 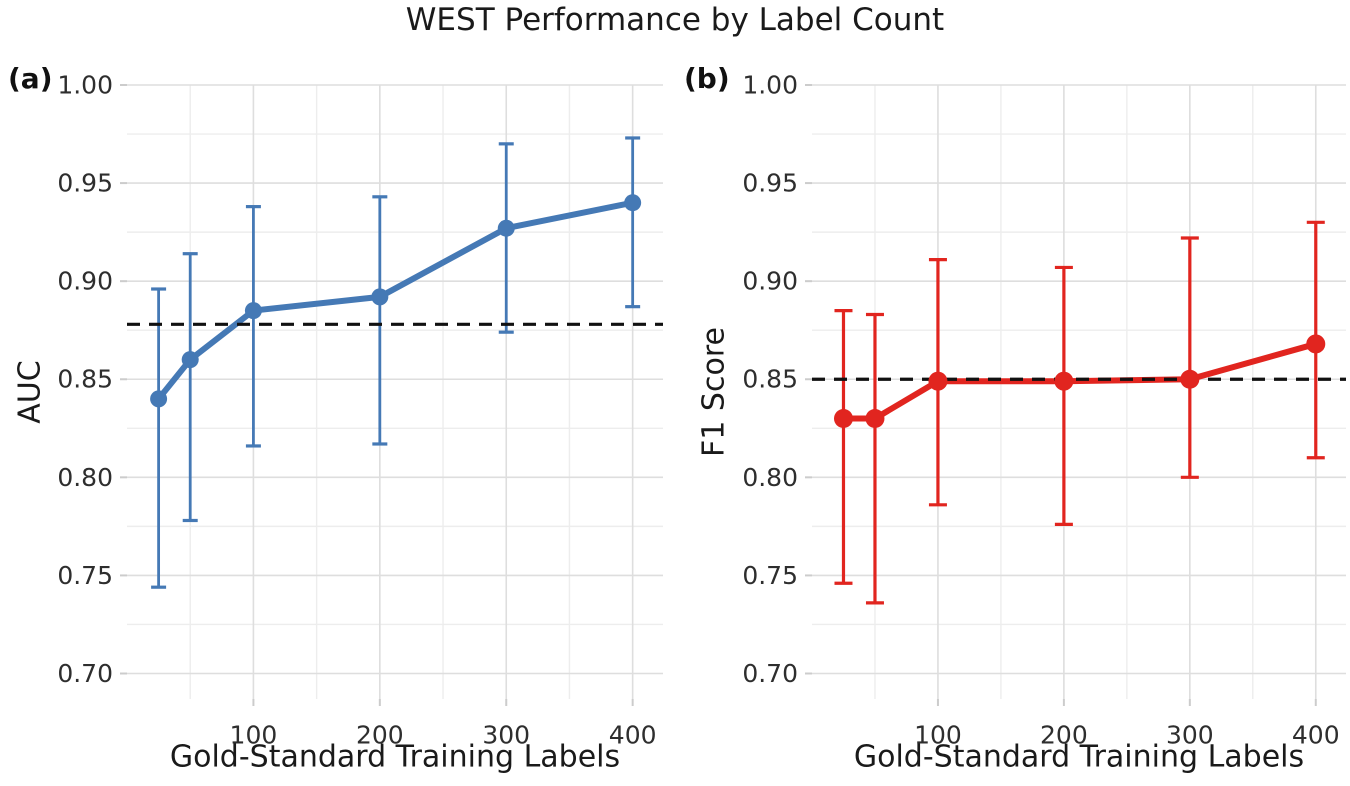 What do you see at coordinates (30, 78) in the screenshot?
I see `panel-a-tag: (a)` at bounding box center [30, 78].